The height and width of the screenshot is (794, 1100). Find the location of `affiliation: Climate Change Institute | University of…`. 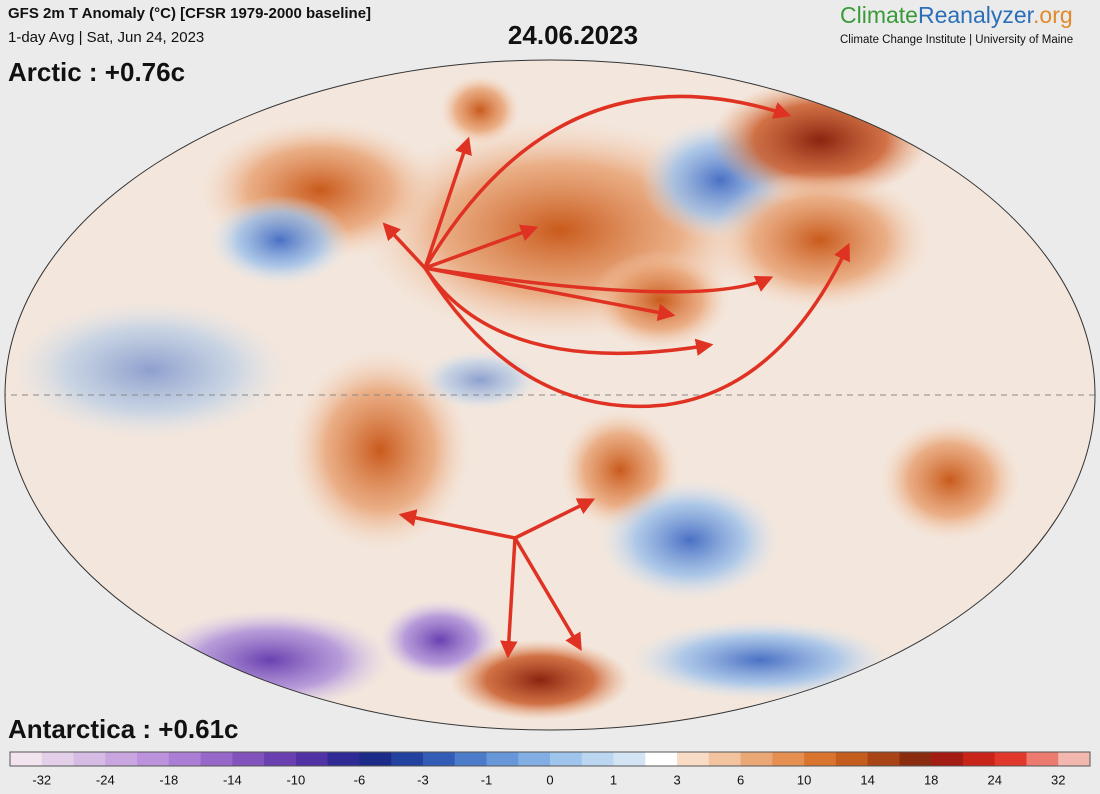

affiliation: Climate Change Institute | University of… is located at coordinates (956, 40).